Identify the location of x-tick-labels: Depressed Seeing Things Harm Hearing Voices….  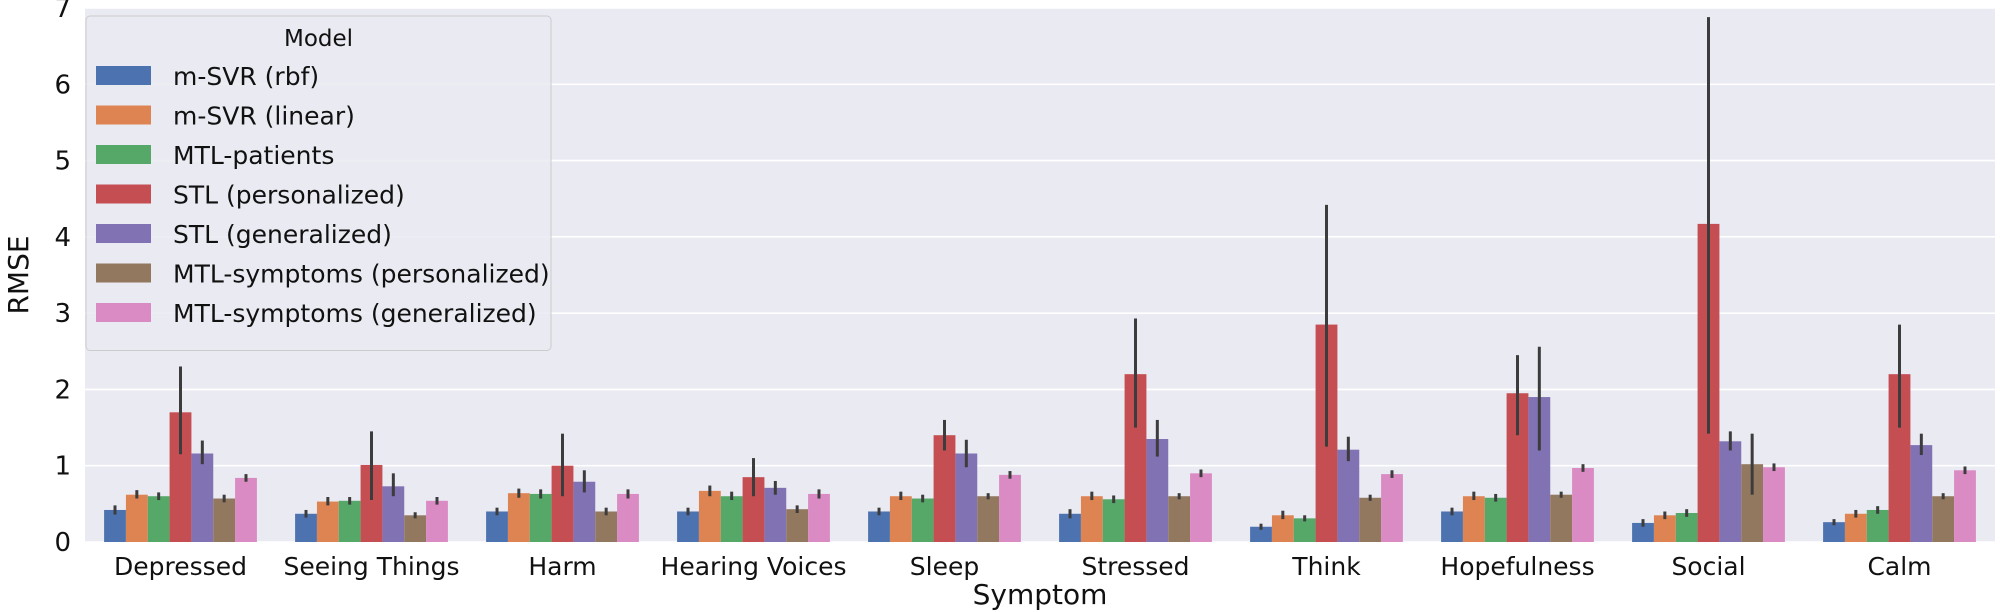
(1023, 566).